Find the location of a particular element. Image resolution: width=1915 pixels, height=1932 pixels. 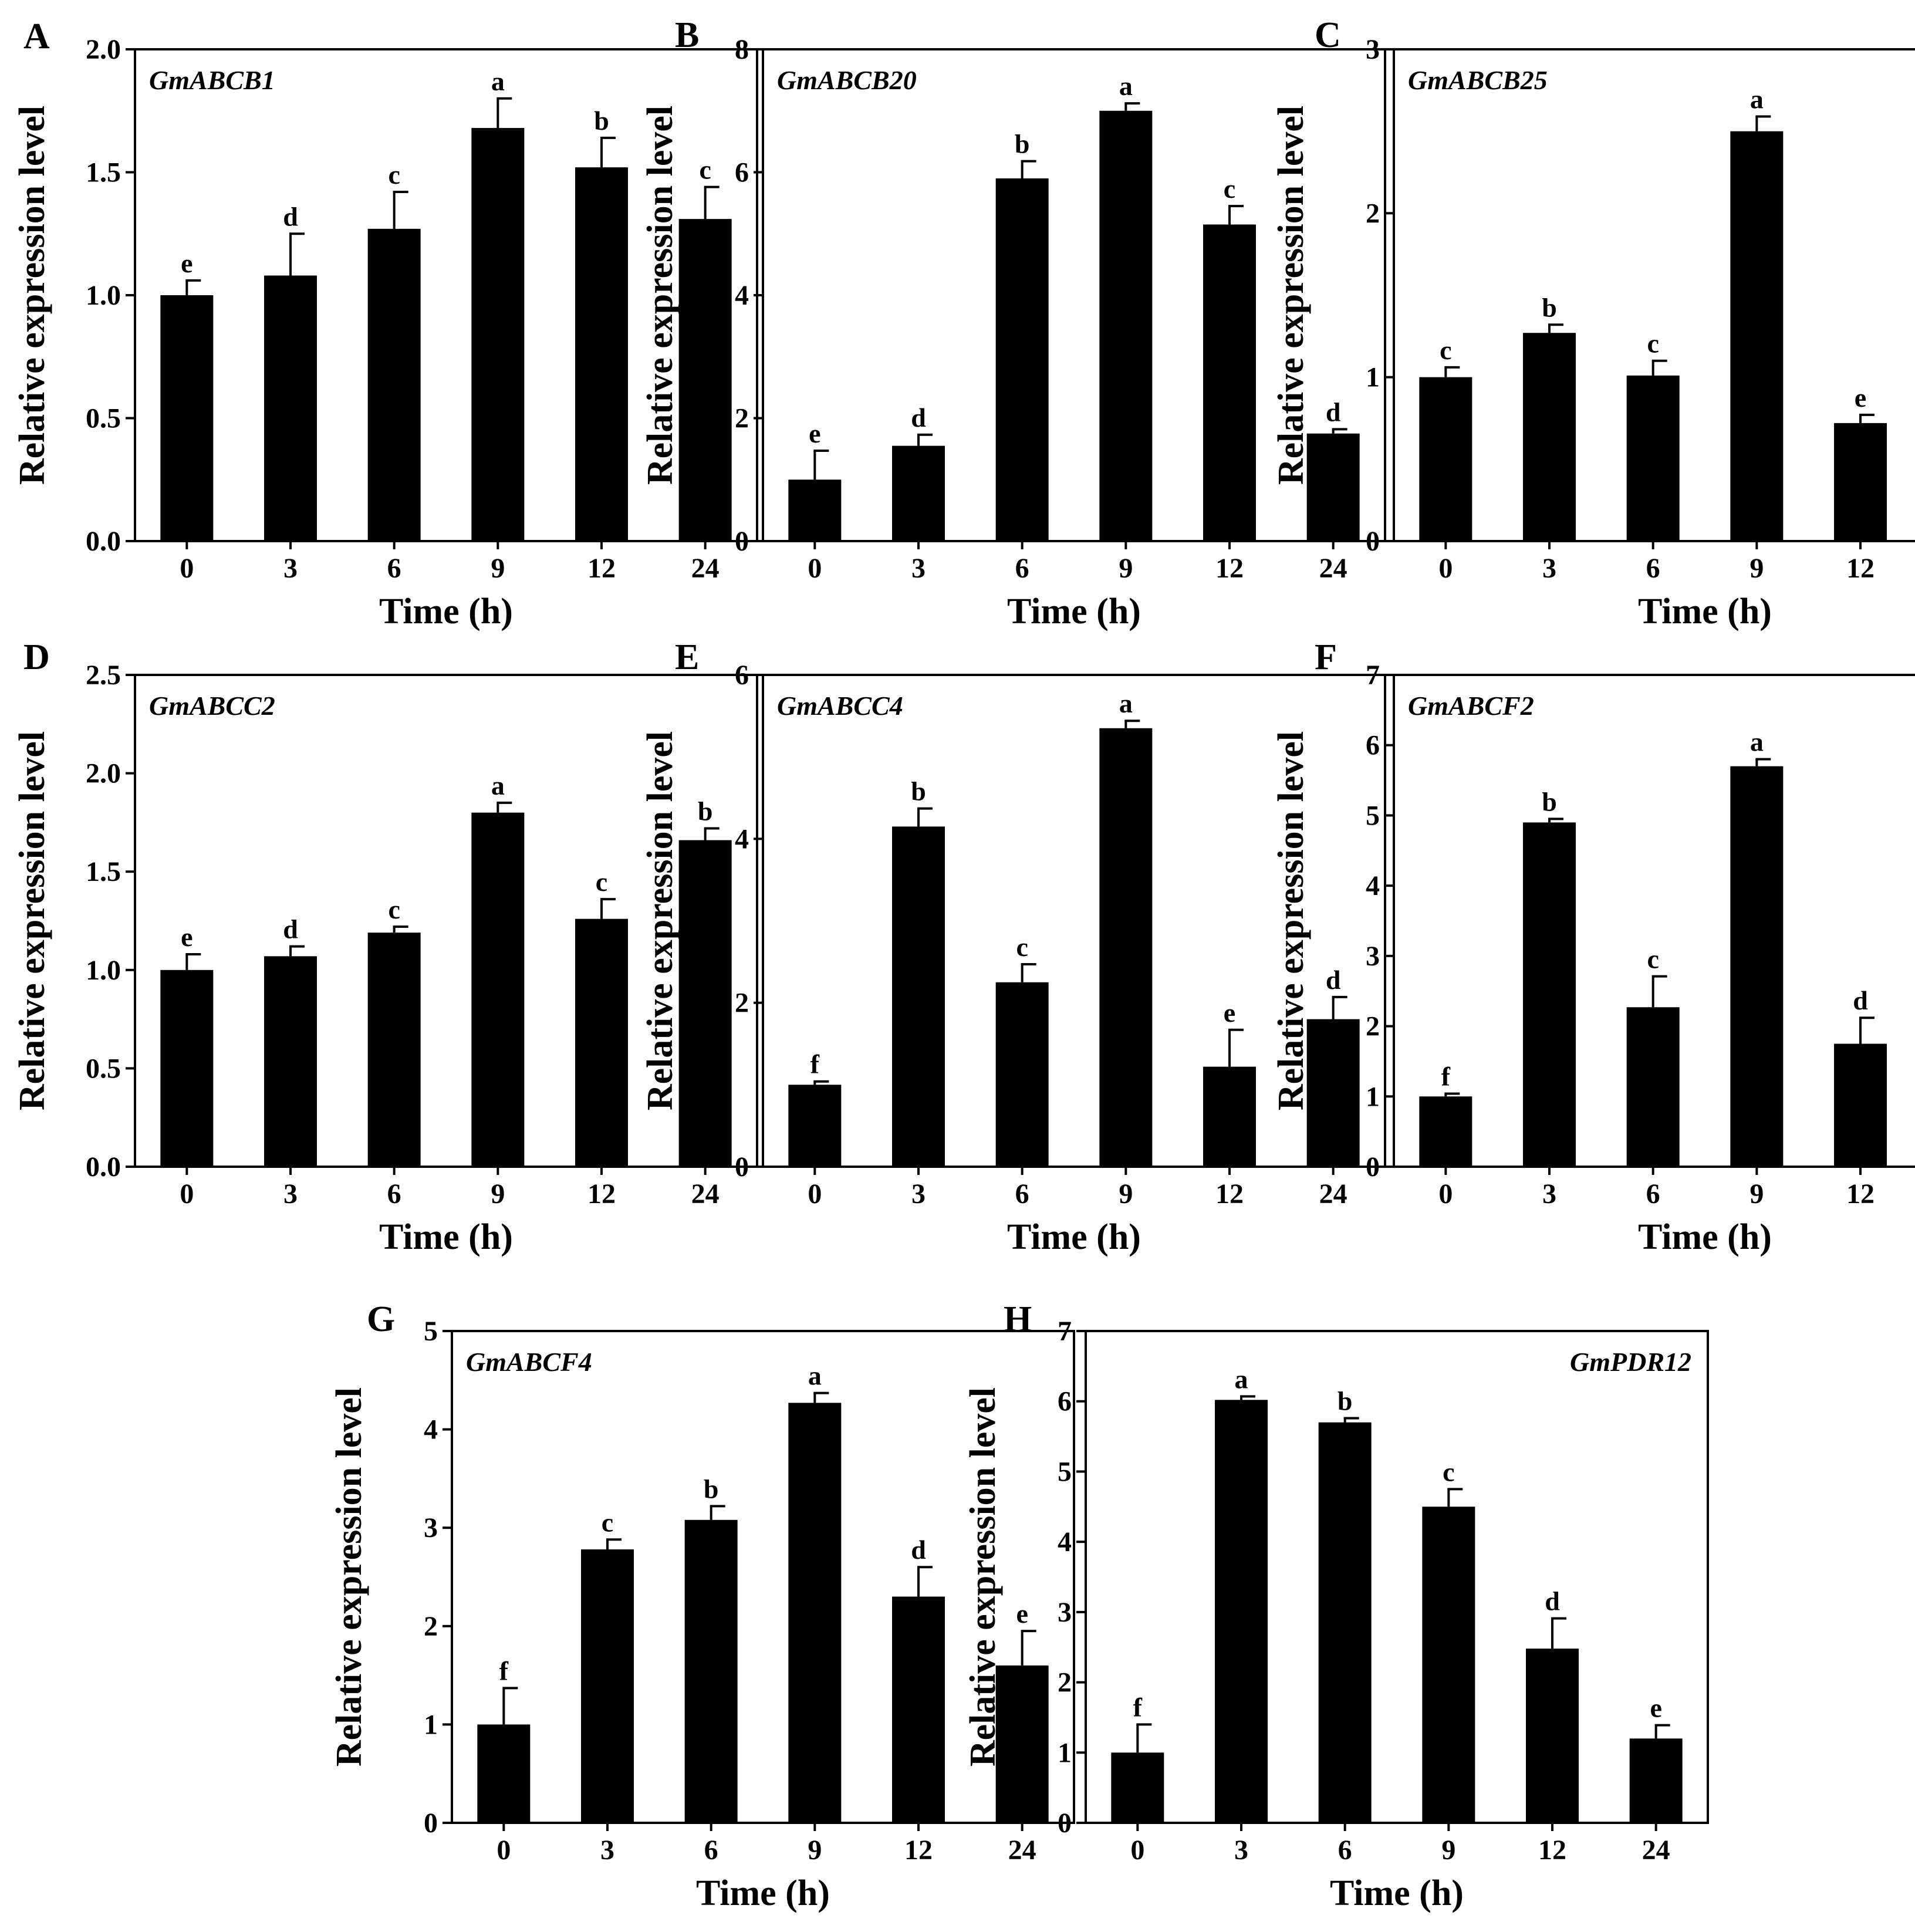

panel-letter: B is located at coordinates (687, 35).